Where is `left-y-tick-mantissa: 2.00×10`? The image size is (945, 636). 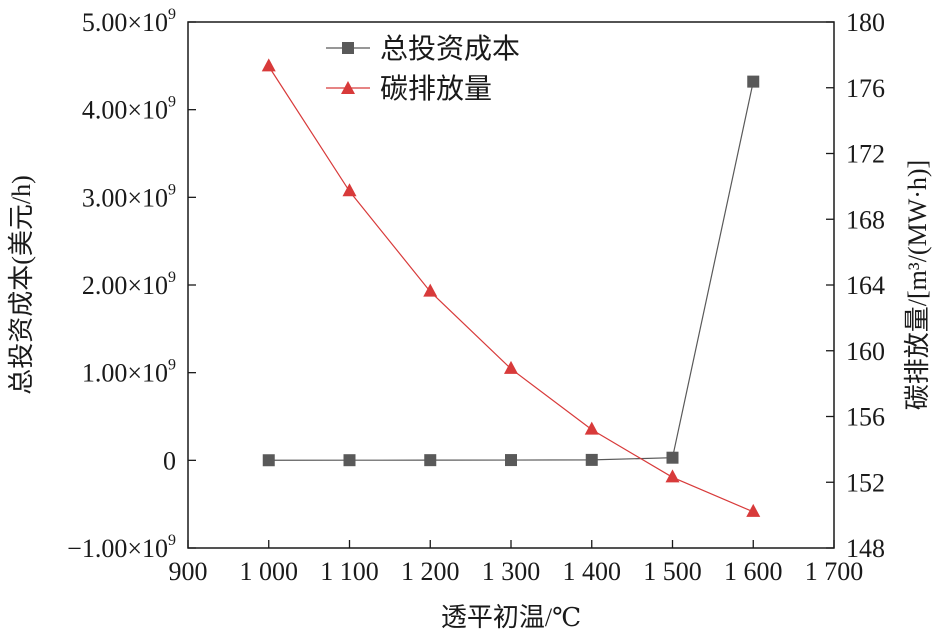 left-y-tick-mantissa: 2.00×10 is located at coordinates (125, 285).